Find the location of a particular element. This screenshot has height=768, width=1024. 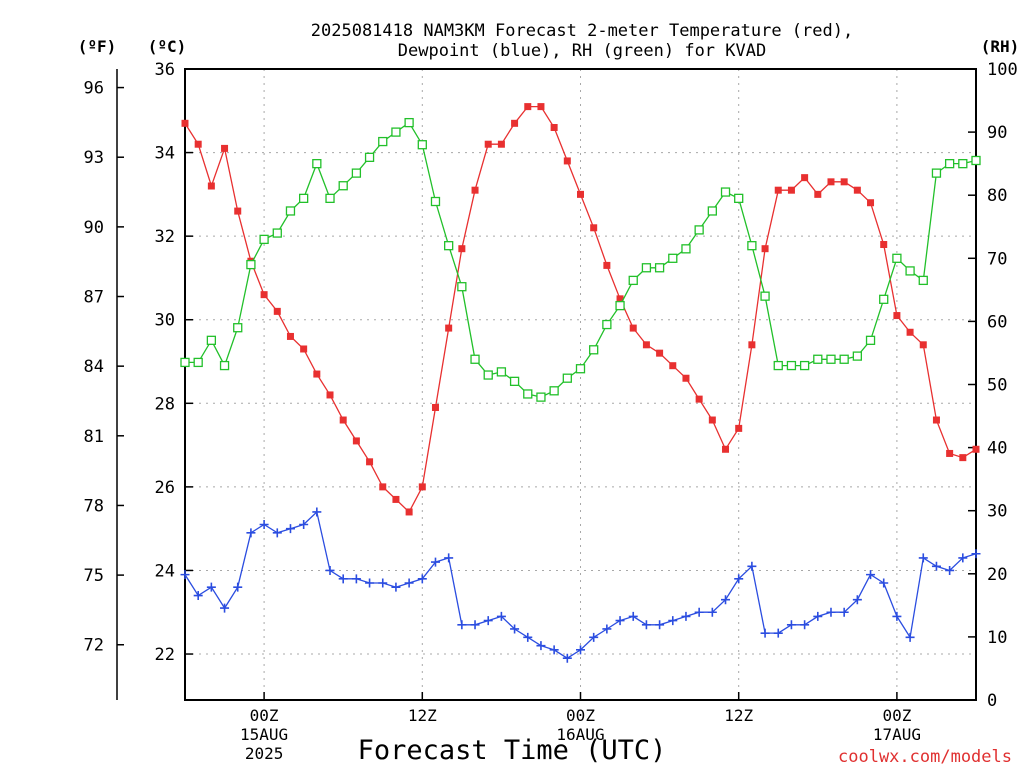

credit-text: coolwx.com/models is located at coordinates (925, 757).